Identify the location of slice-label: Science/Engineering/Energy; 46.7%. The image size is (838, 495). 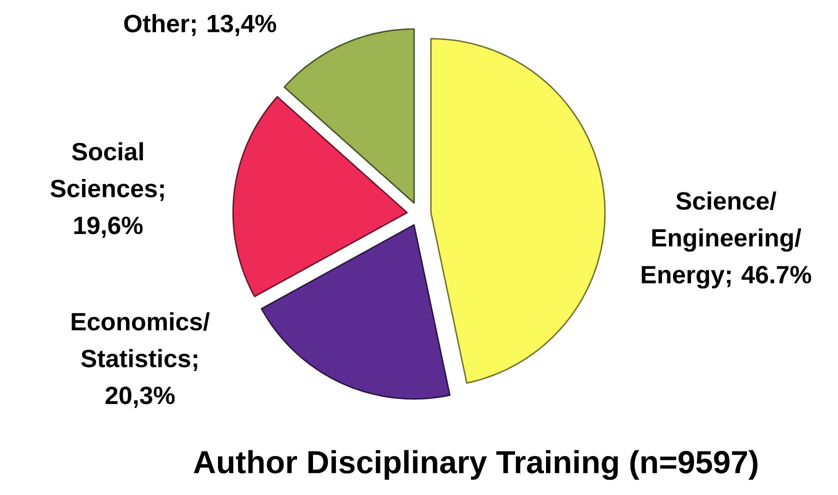
(727, 240).